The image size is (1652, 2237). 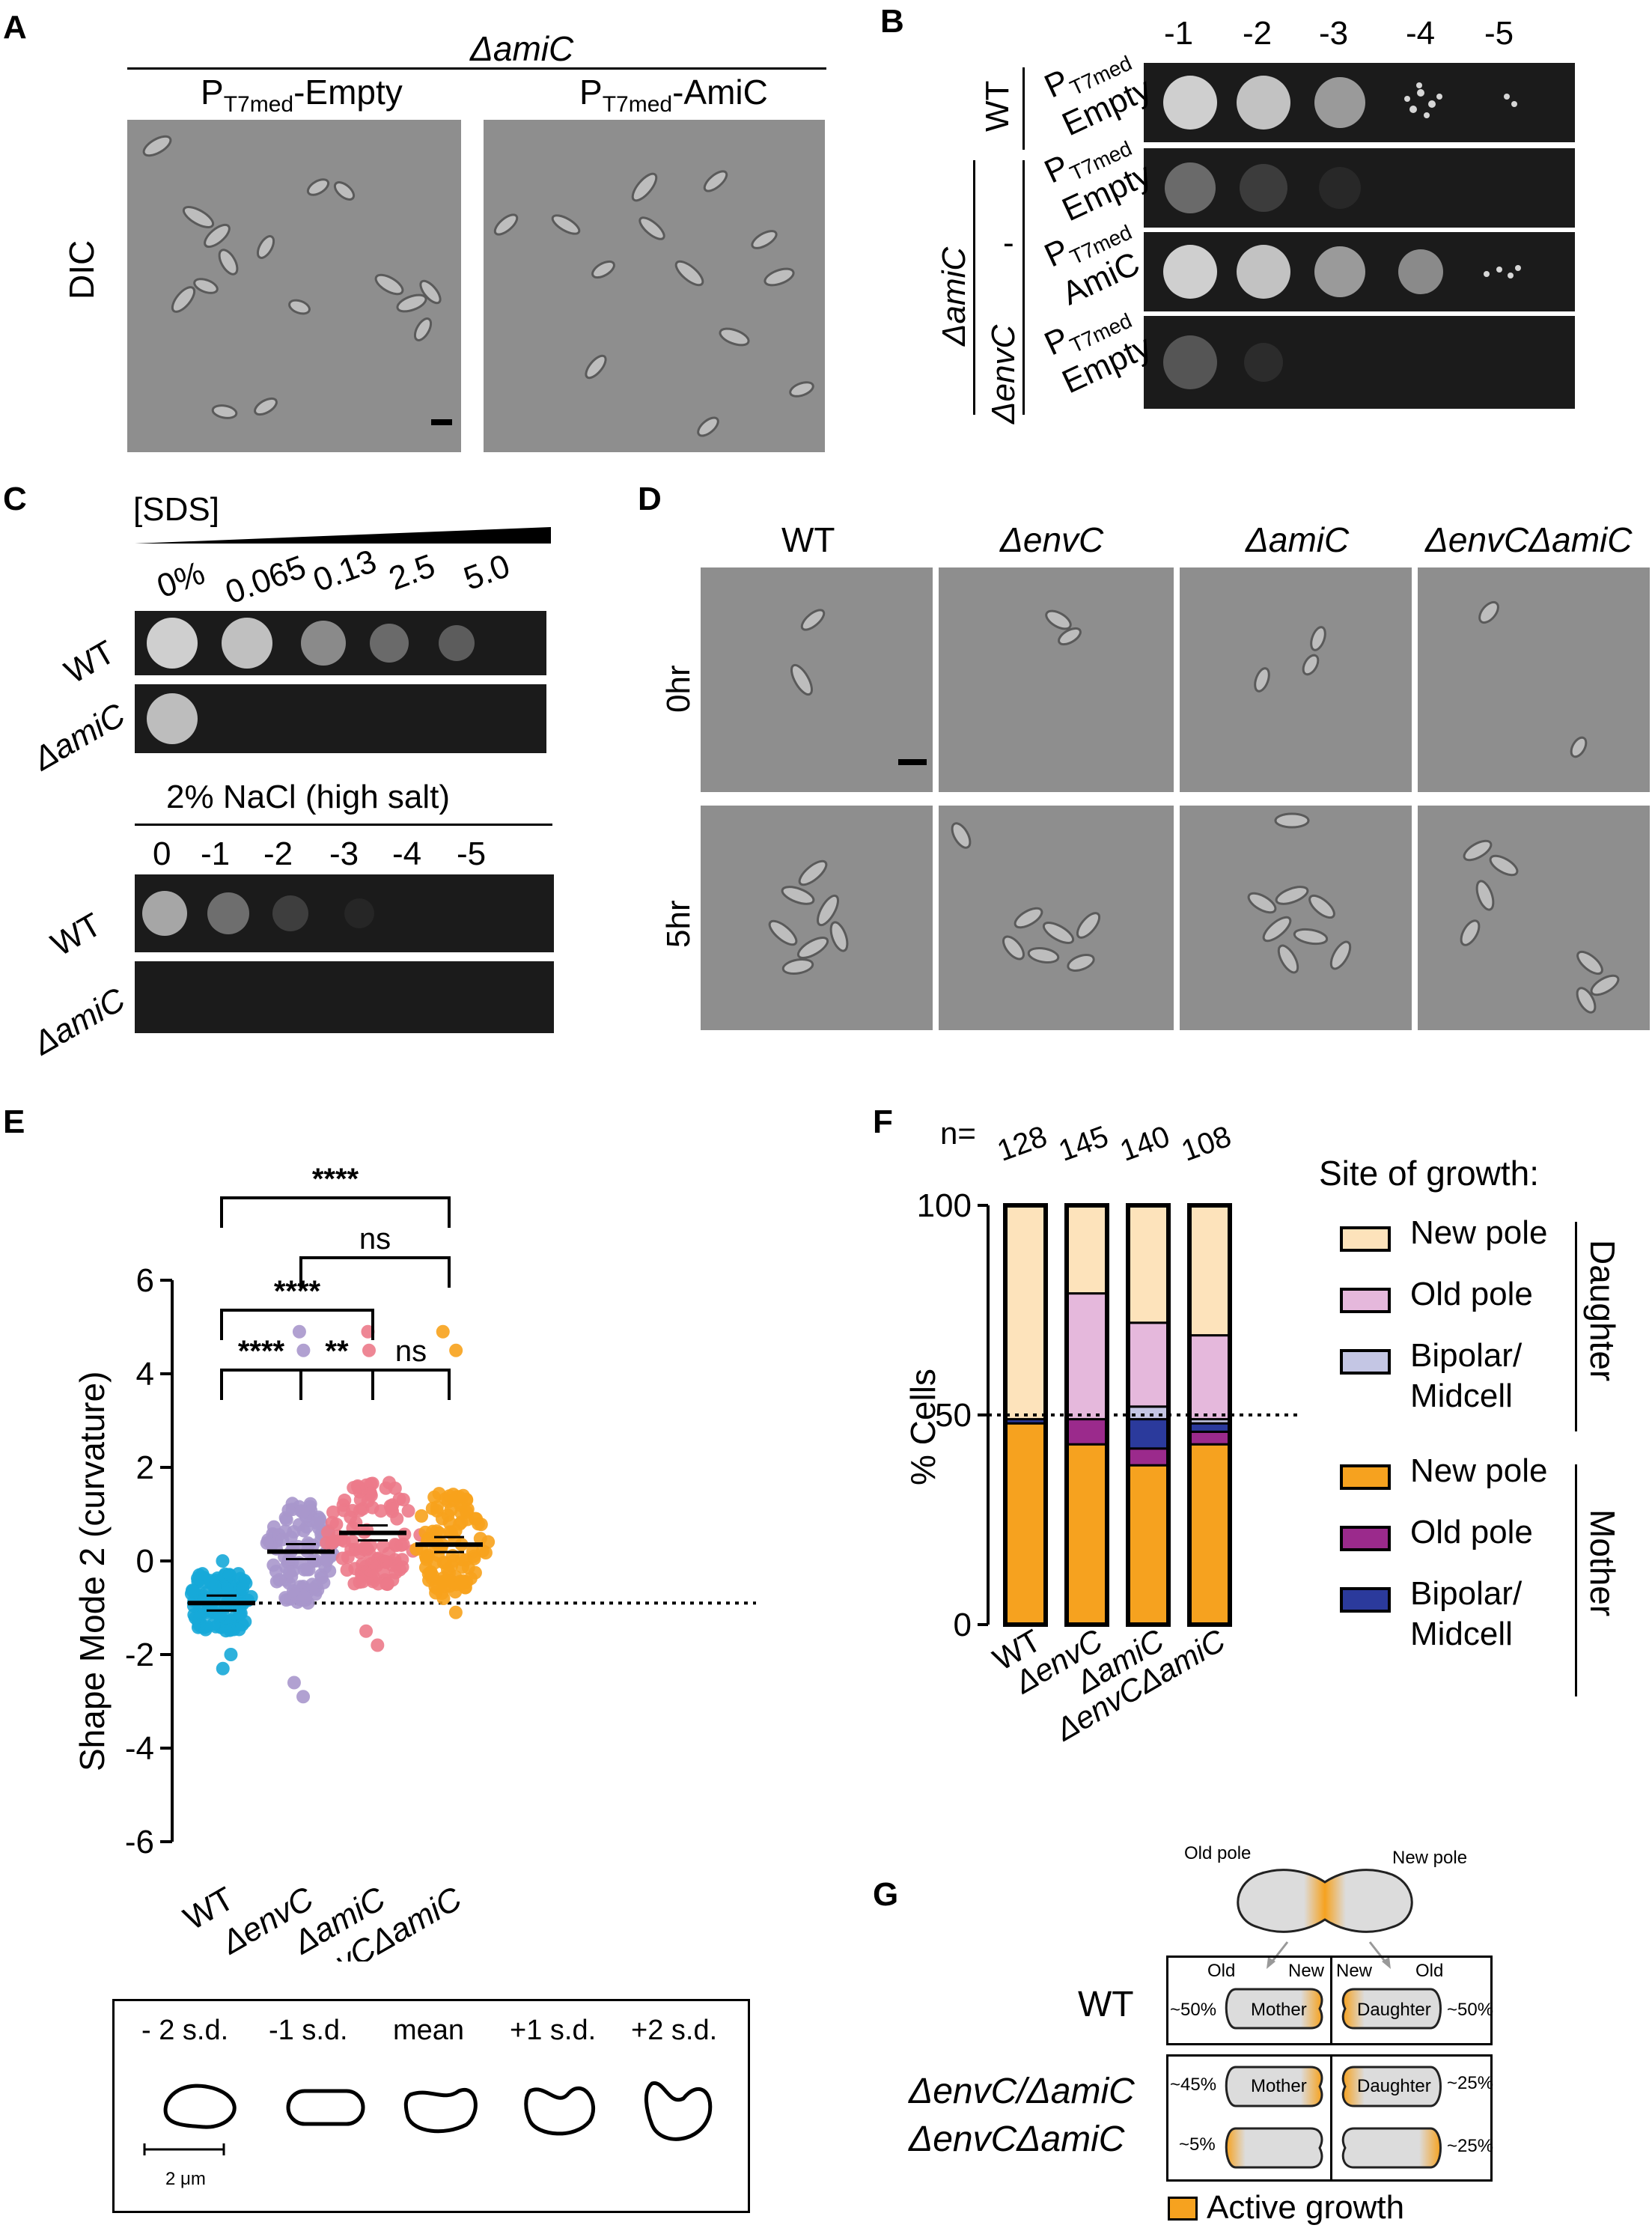 What do you see at coordinates (14, 1122) in the screenshot?
I see `panel-label-e: E` at bounding box center [14, 1122].